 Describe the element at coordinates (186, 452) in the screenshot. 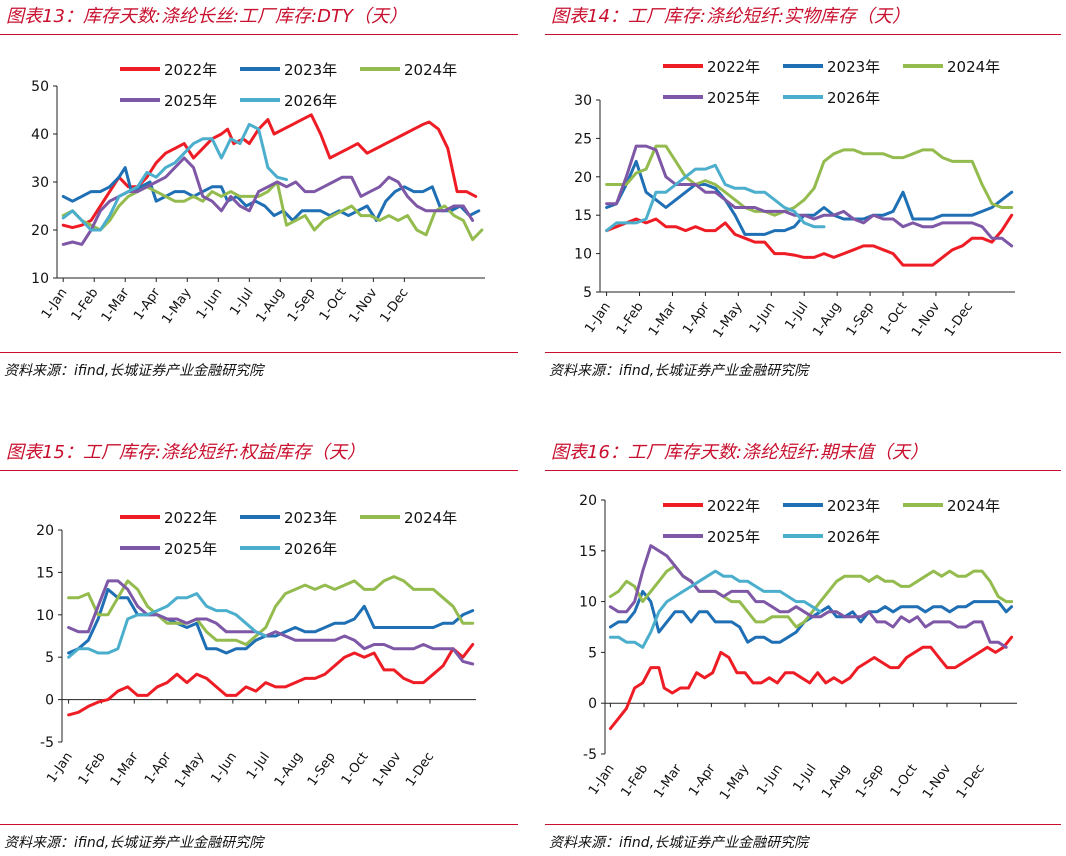

I see `chart-title: 图表15：工厂库存:涤纶短纤:权益库存（天）` at that location.